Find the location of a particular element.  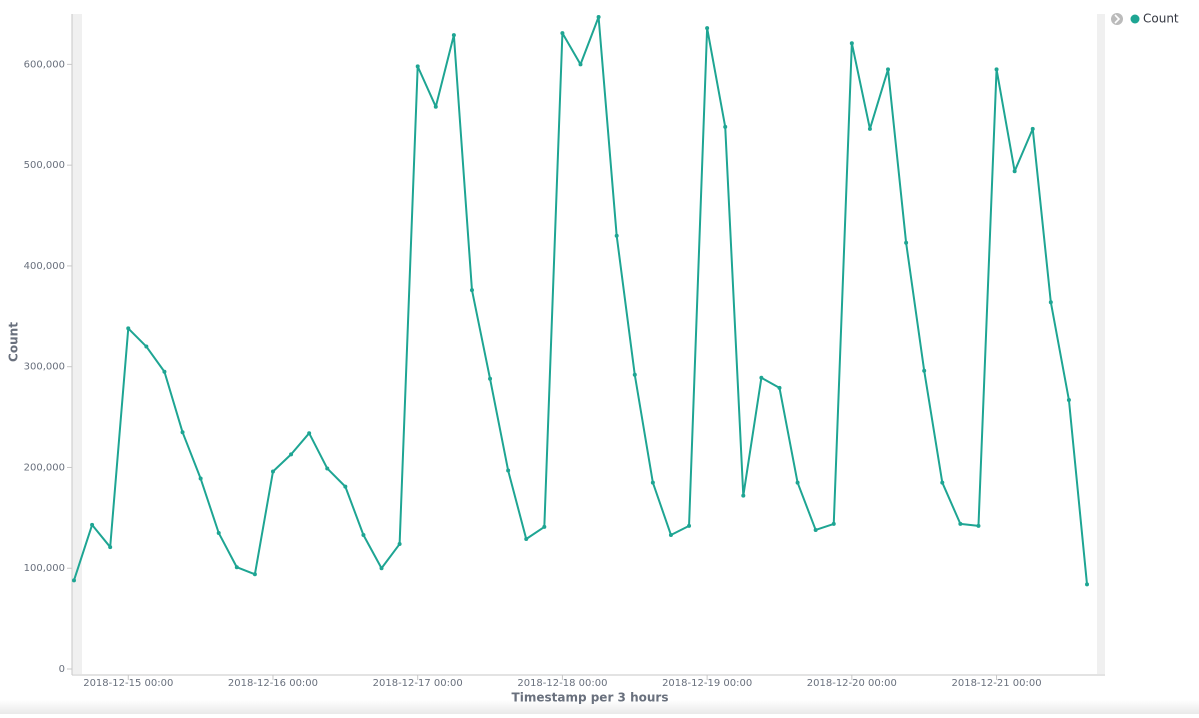

y-tick-label: 400,000 is located at coordinates (44, 266).